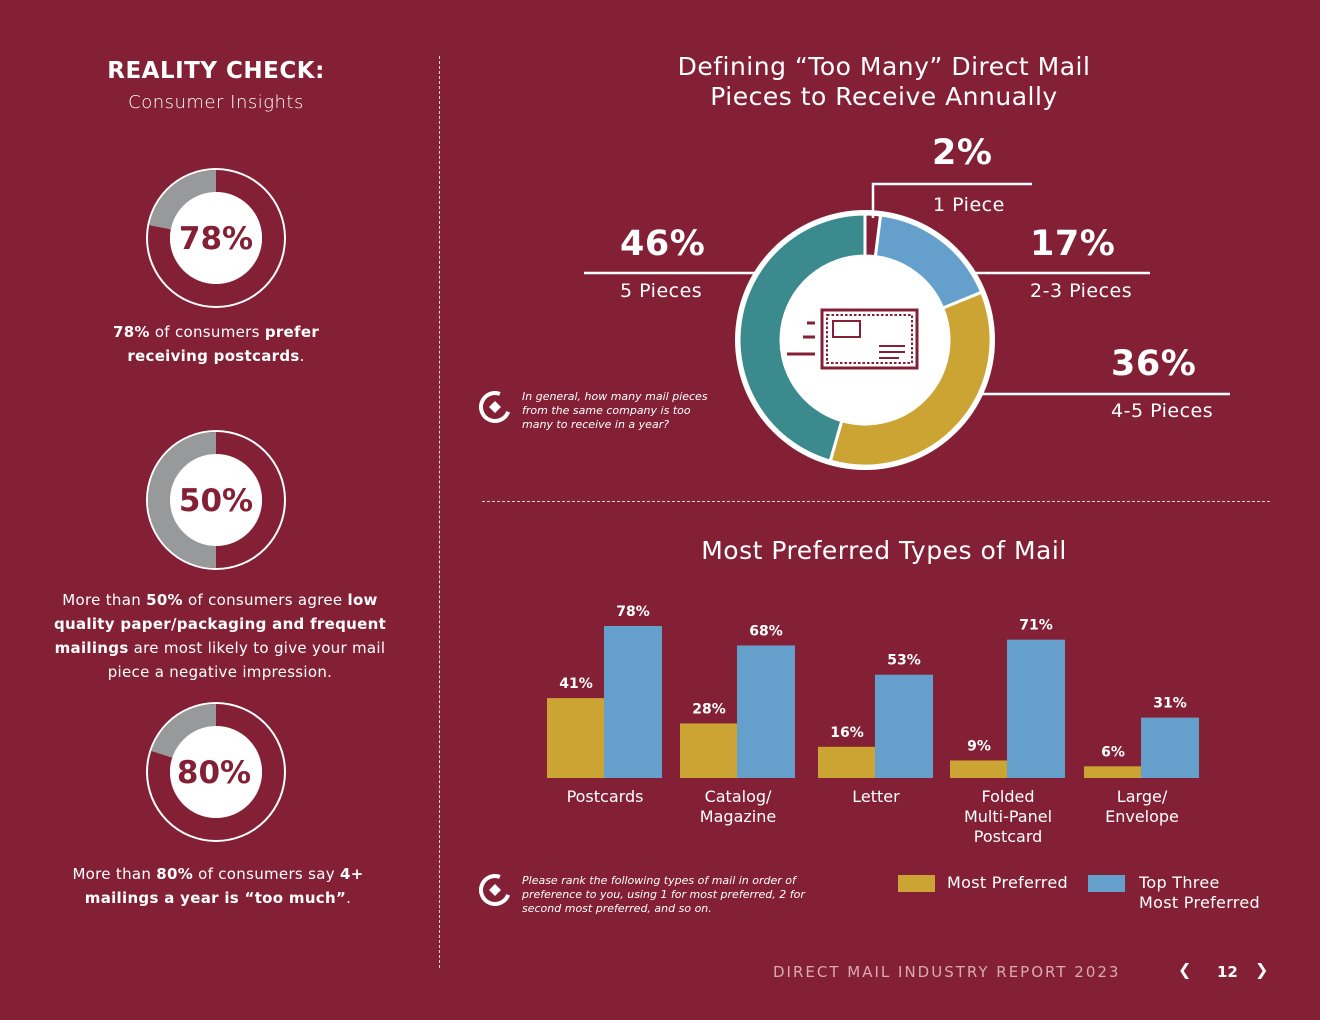  Describe the element at coordinates (1008, 836) in the screenshot. I see `category-label-4-line-3: Postcard` at that location.